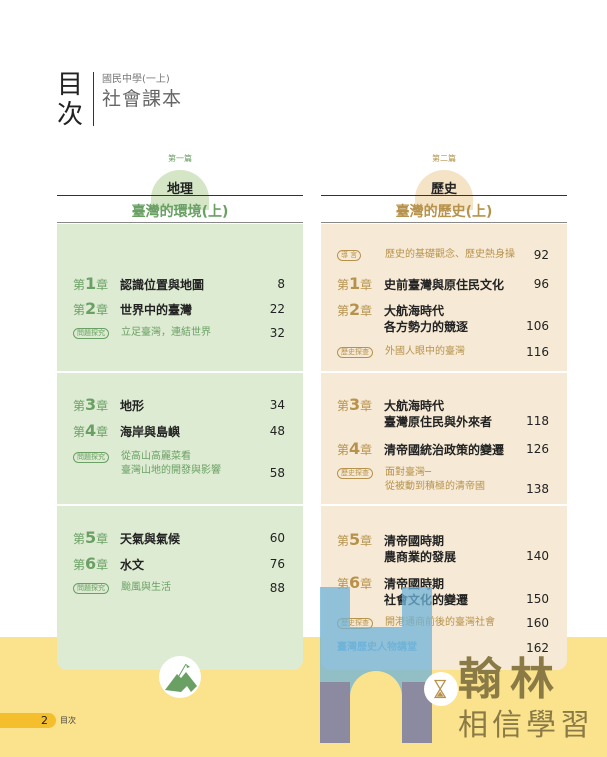 This screenshot has height=757, width=607. What do you see at coordinates (414, 406) in the screenshot?
I see `toc-entry-line: 大航海時代` at bounding box center [414, 406].